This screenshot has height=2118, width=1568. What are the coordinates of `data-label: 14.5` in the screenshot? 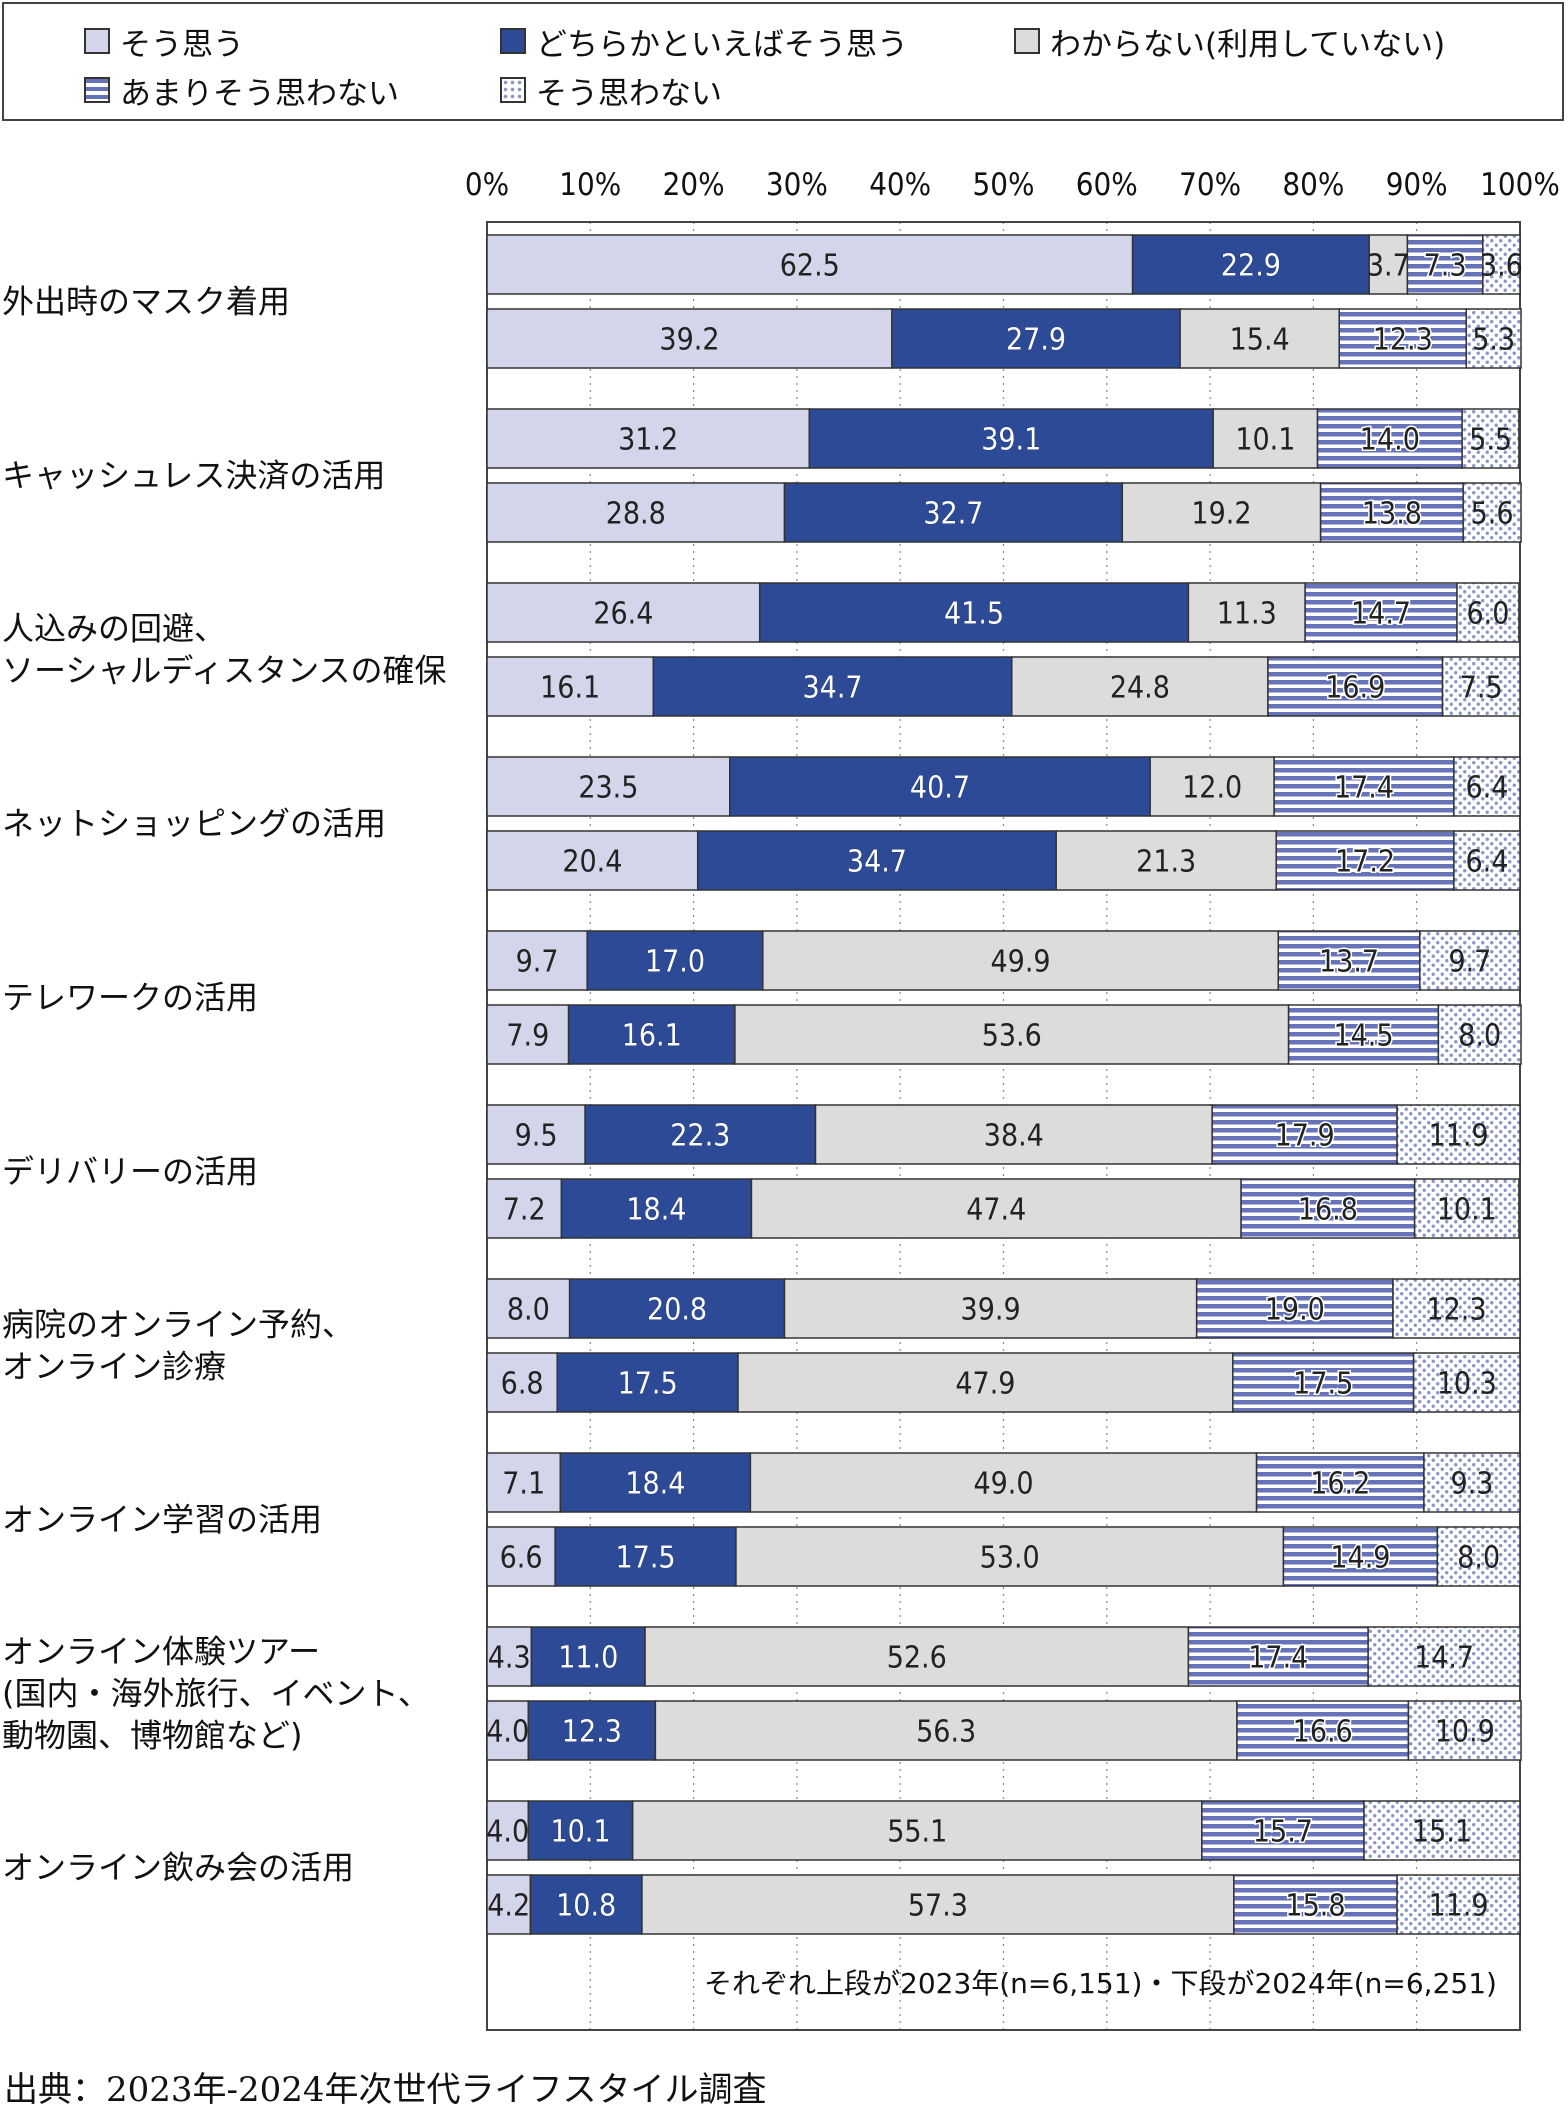 It's located at (1363, 1036).